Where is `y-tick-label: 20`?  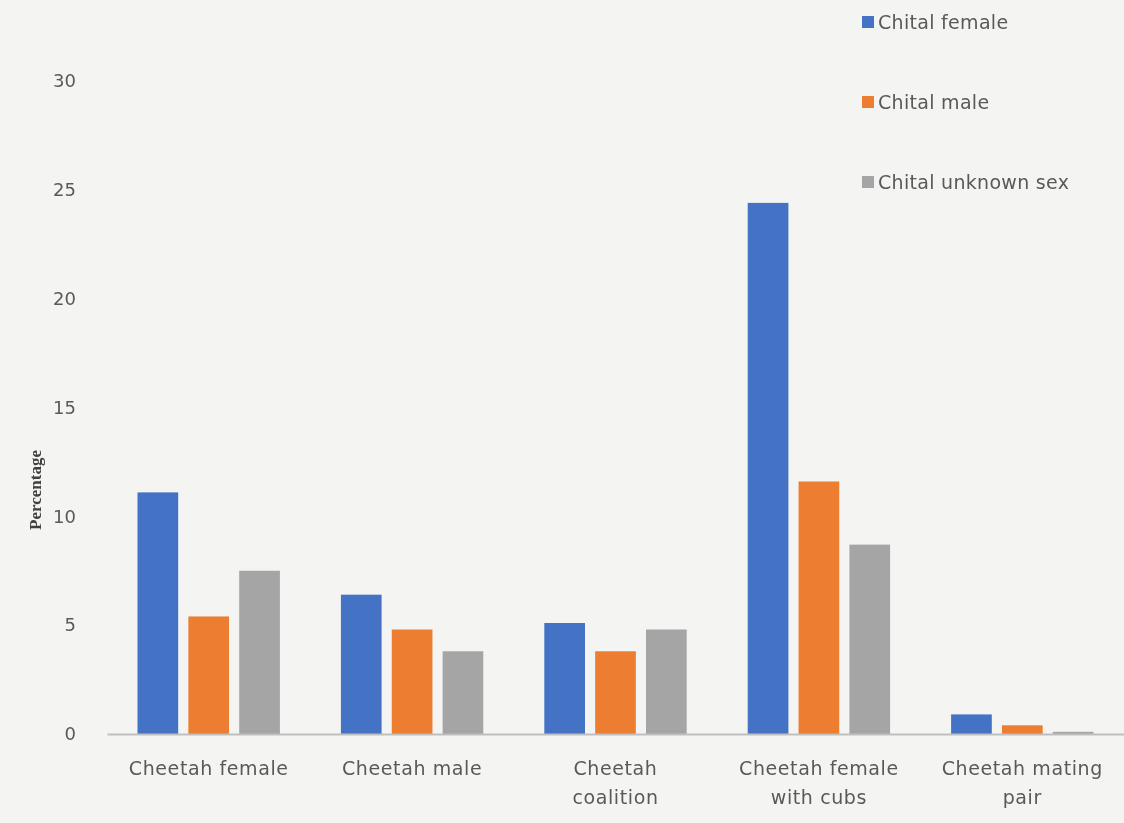
y-tick-label: 20 is located at coordinates (64, 298).